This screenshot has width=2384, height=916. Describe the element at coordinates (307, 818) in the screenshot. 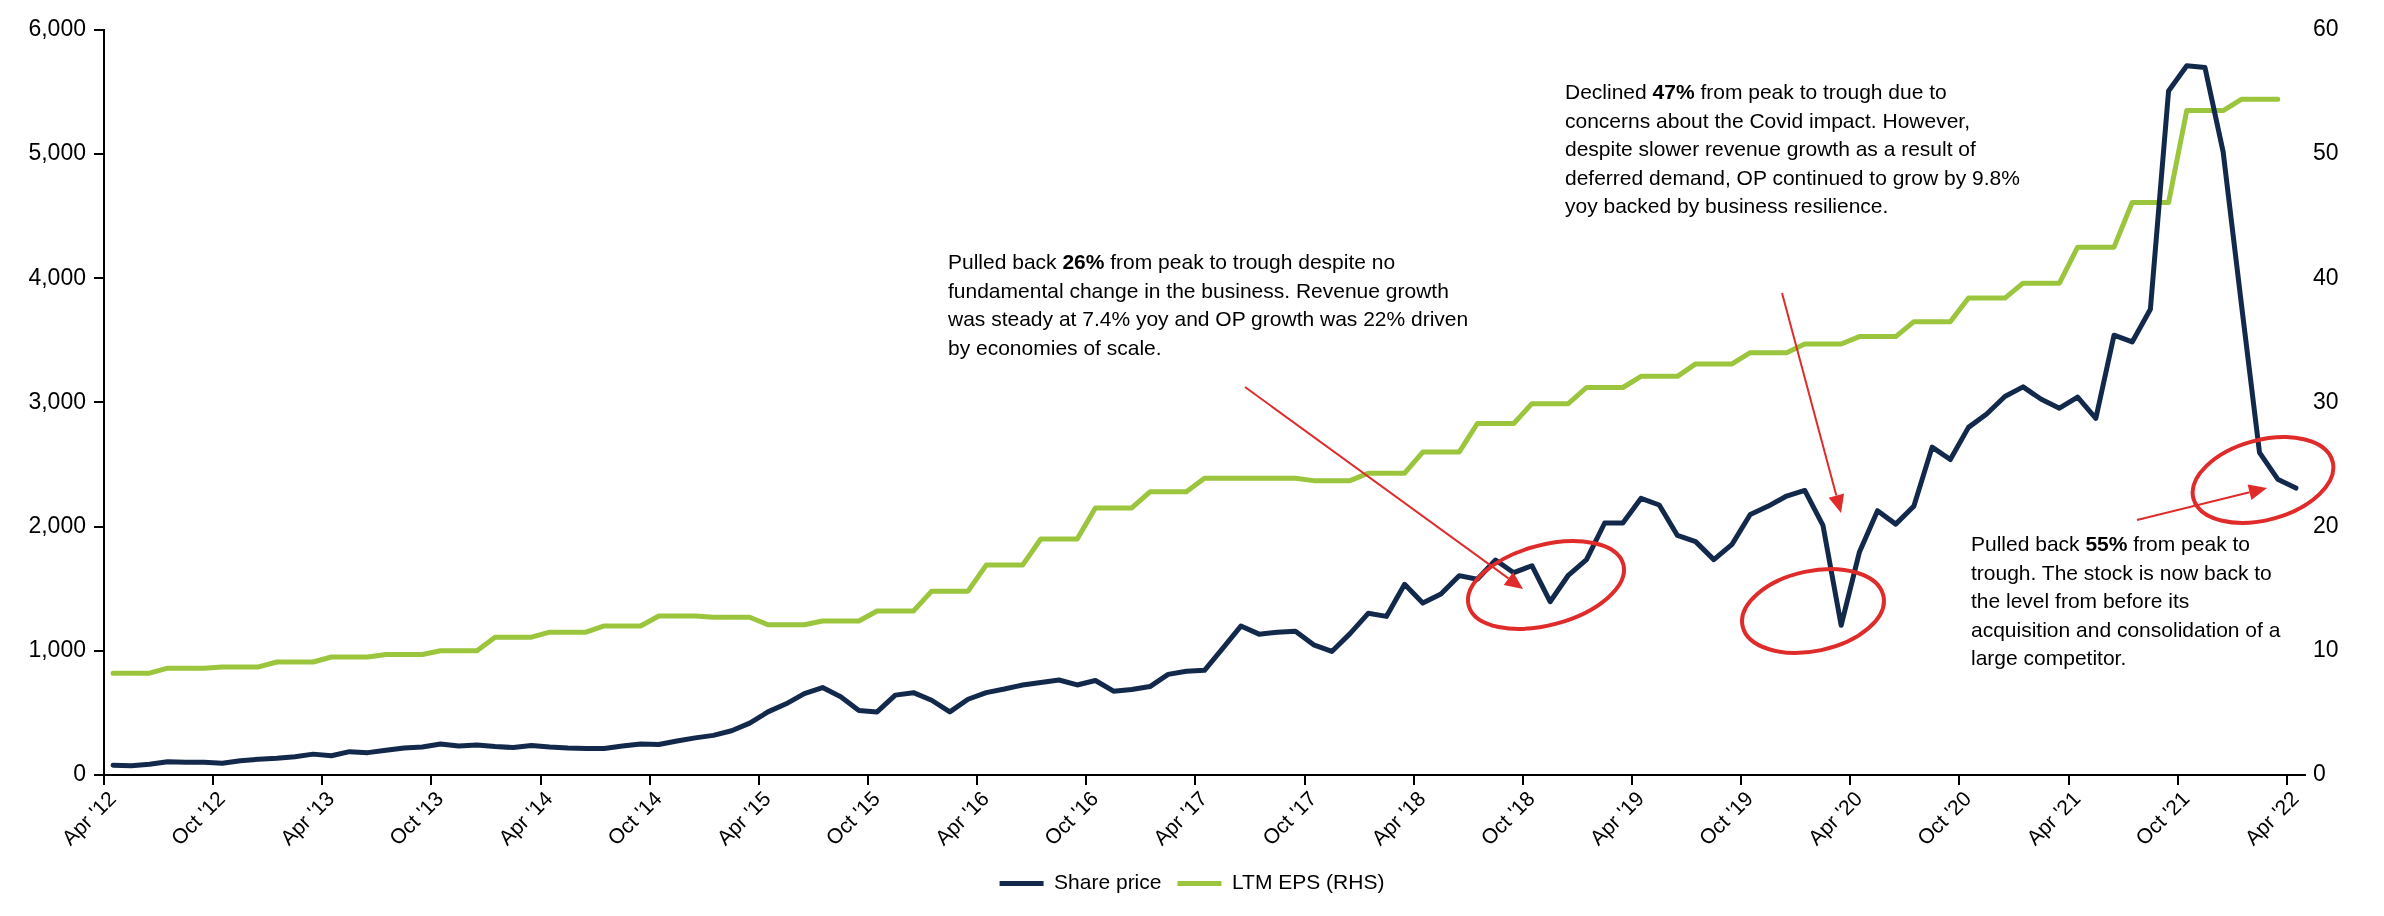

I see `x-tick-label: Apr '13` at that location.